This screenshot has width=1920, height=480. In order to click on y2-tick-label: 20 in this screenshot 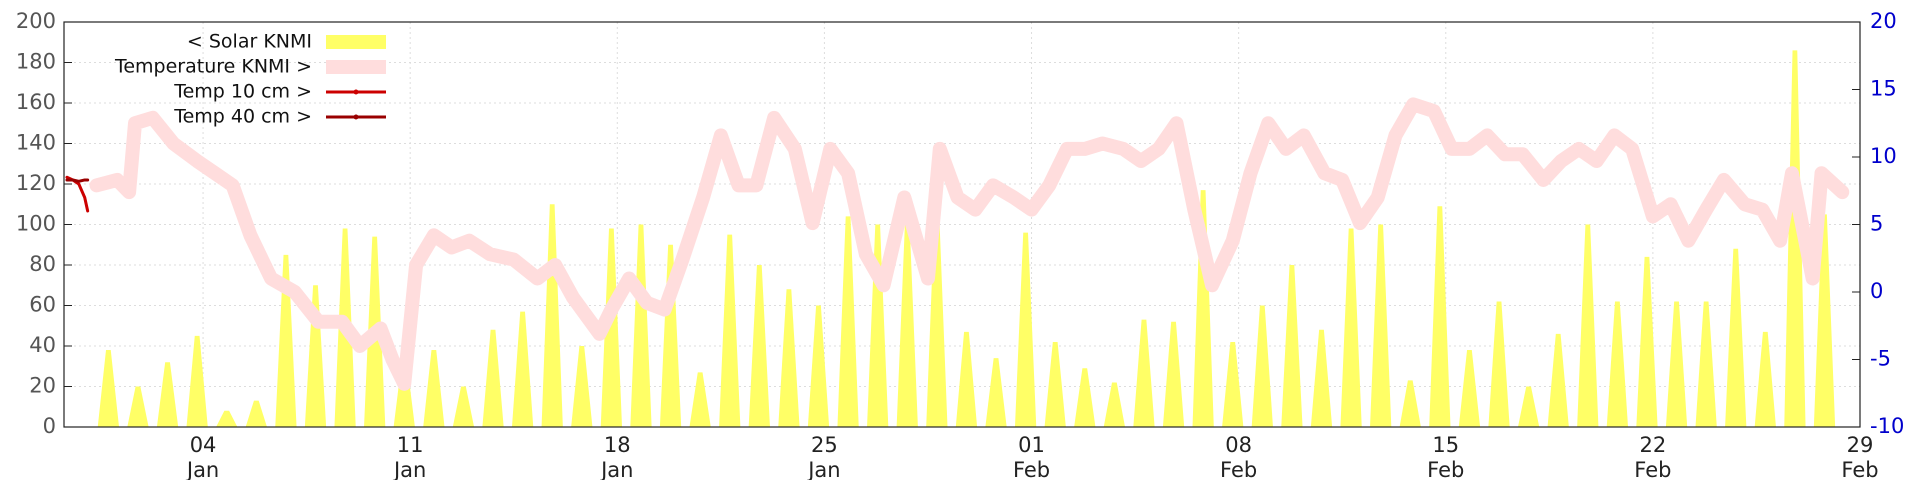, I will do `click(1883, 21)`.